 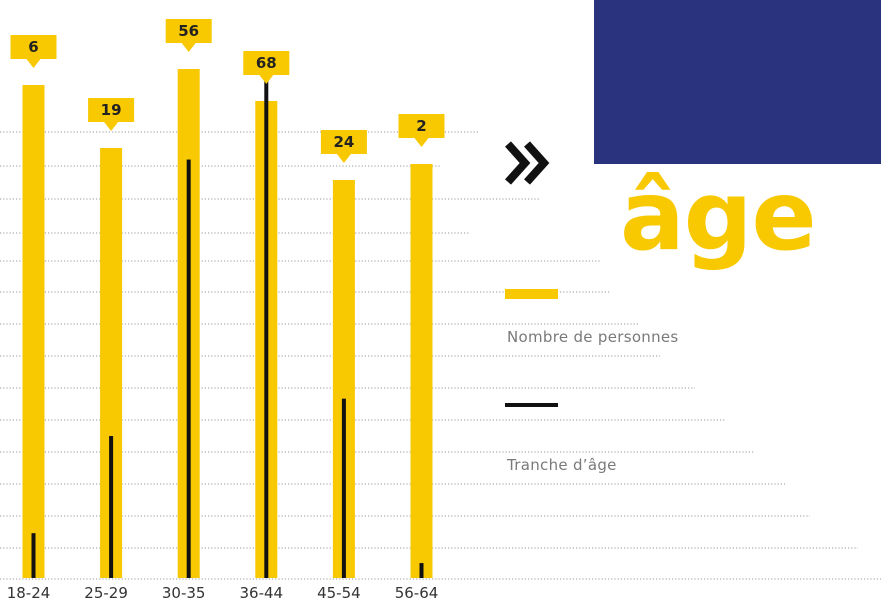 What do you see at coordinates (188, 31) in the screenshot?
I see `data-label-text: 56` at bounding box center [188, 31].